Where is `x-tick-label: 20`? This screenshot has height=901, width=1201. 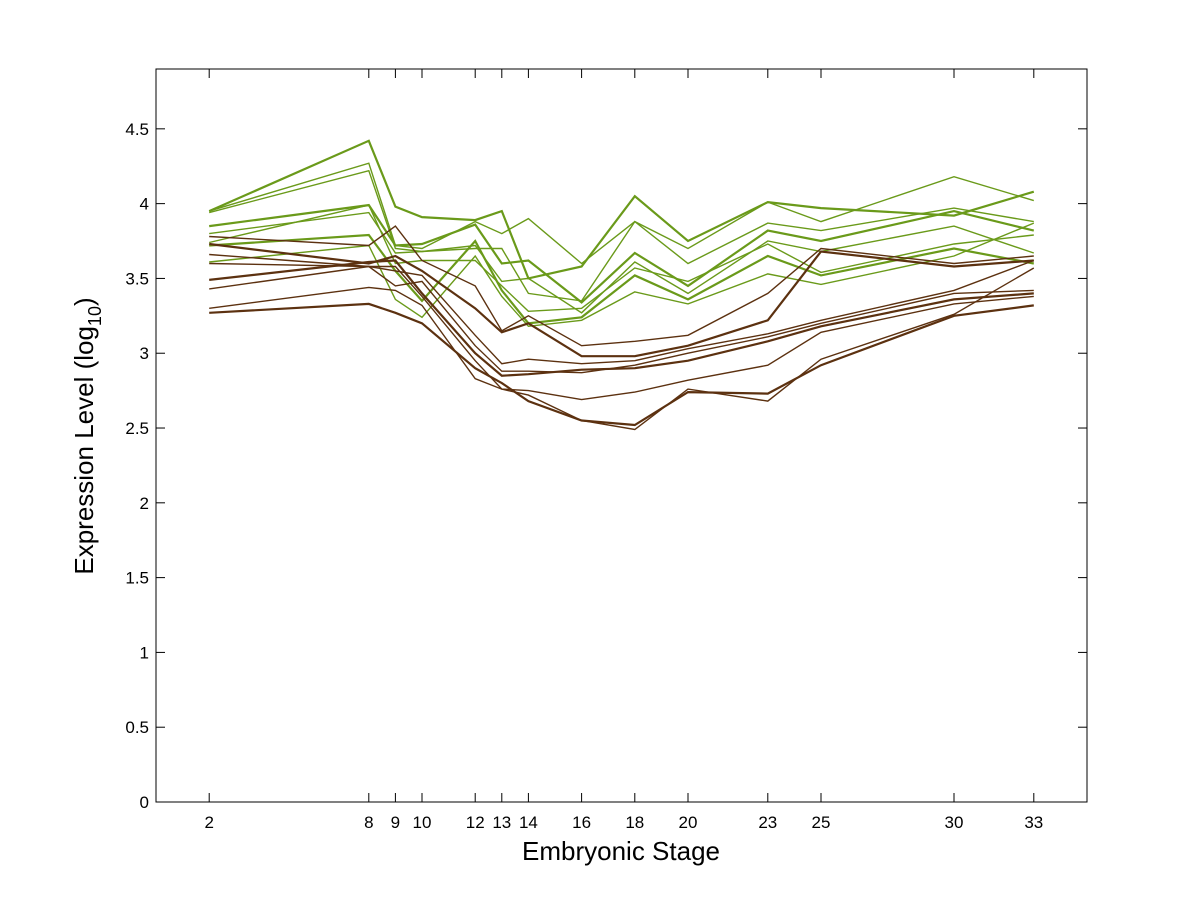
x-tick-label: 20 is located at coordinates (688, 822).